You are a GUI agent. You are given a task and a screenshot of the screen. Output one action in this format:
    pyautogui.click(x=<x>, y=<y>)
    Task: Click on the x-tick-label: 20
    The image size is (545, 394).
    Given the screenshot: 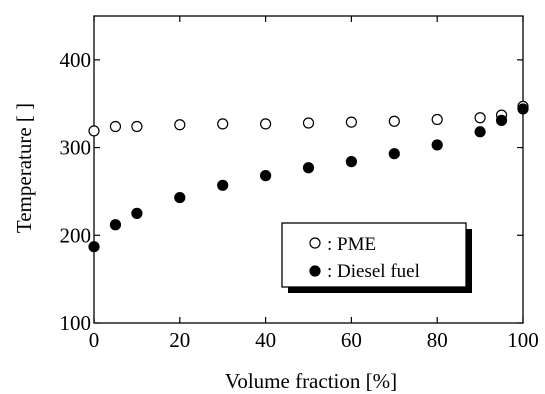 What is the action you would take?
    pyautogui.click(x=179, y=340)
    